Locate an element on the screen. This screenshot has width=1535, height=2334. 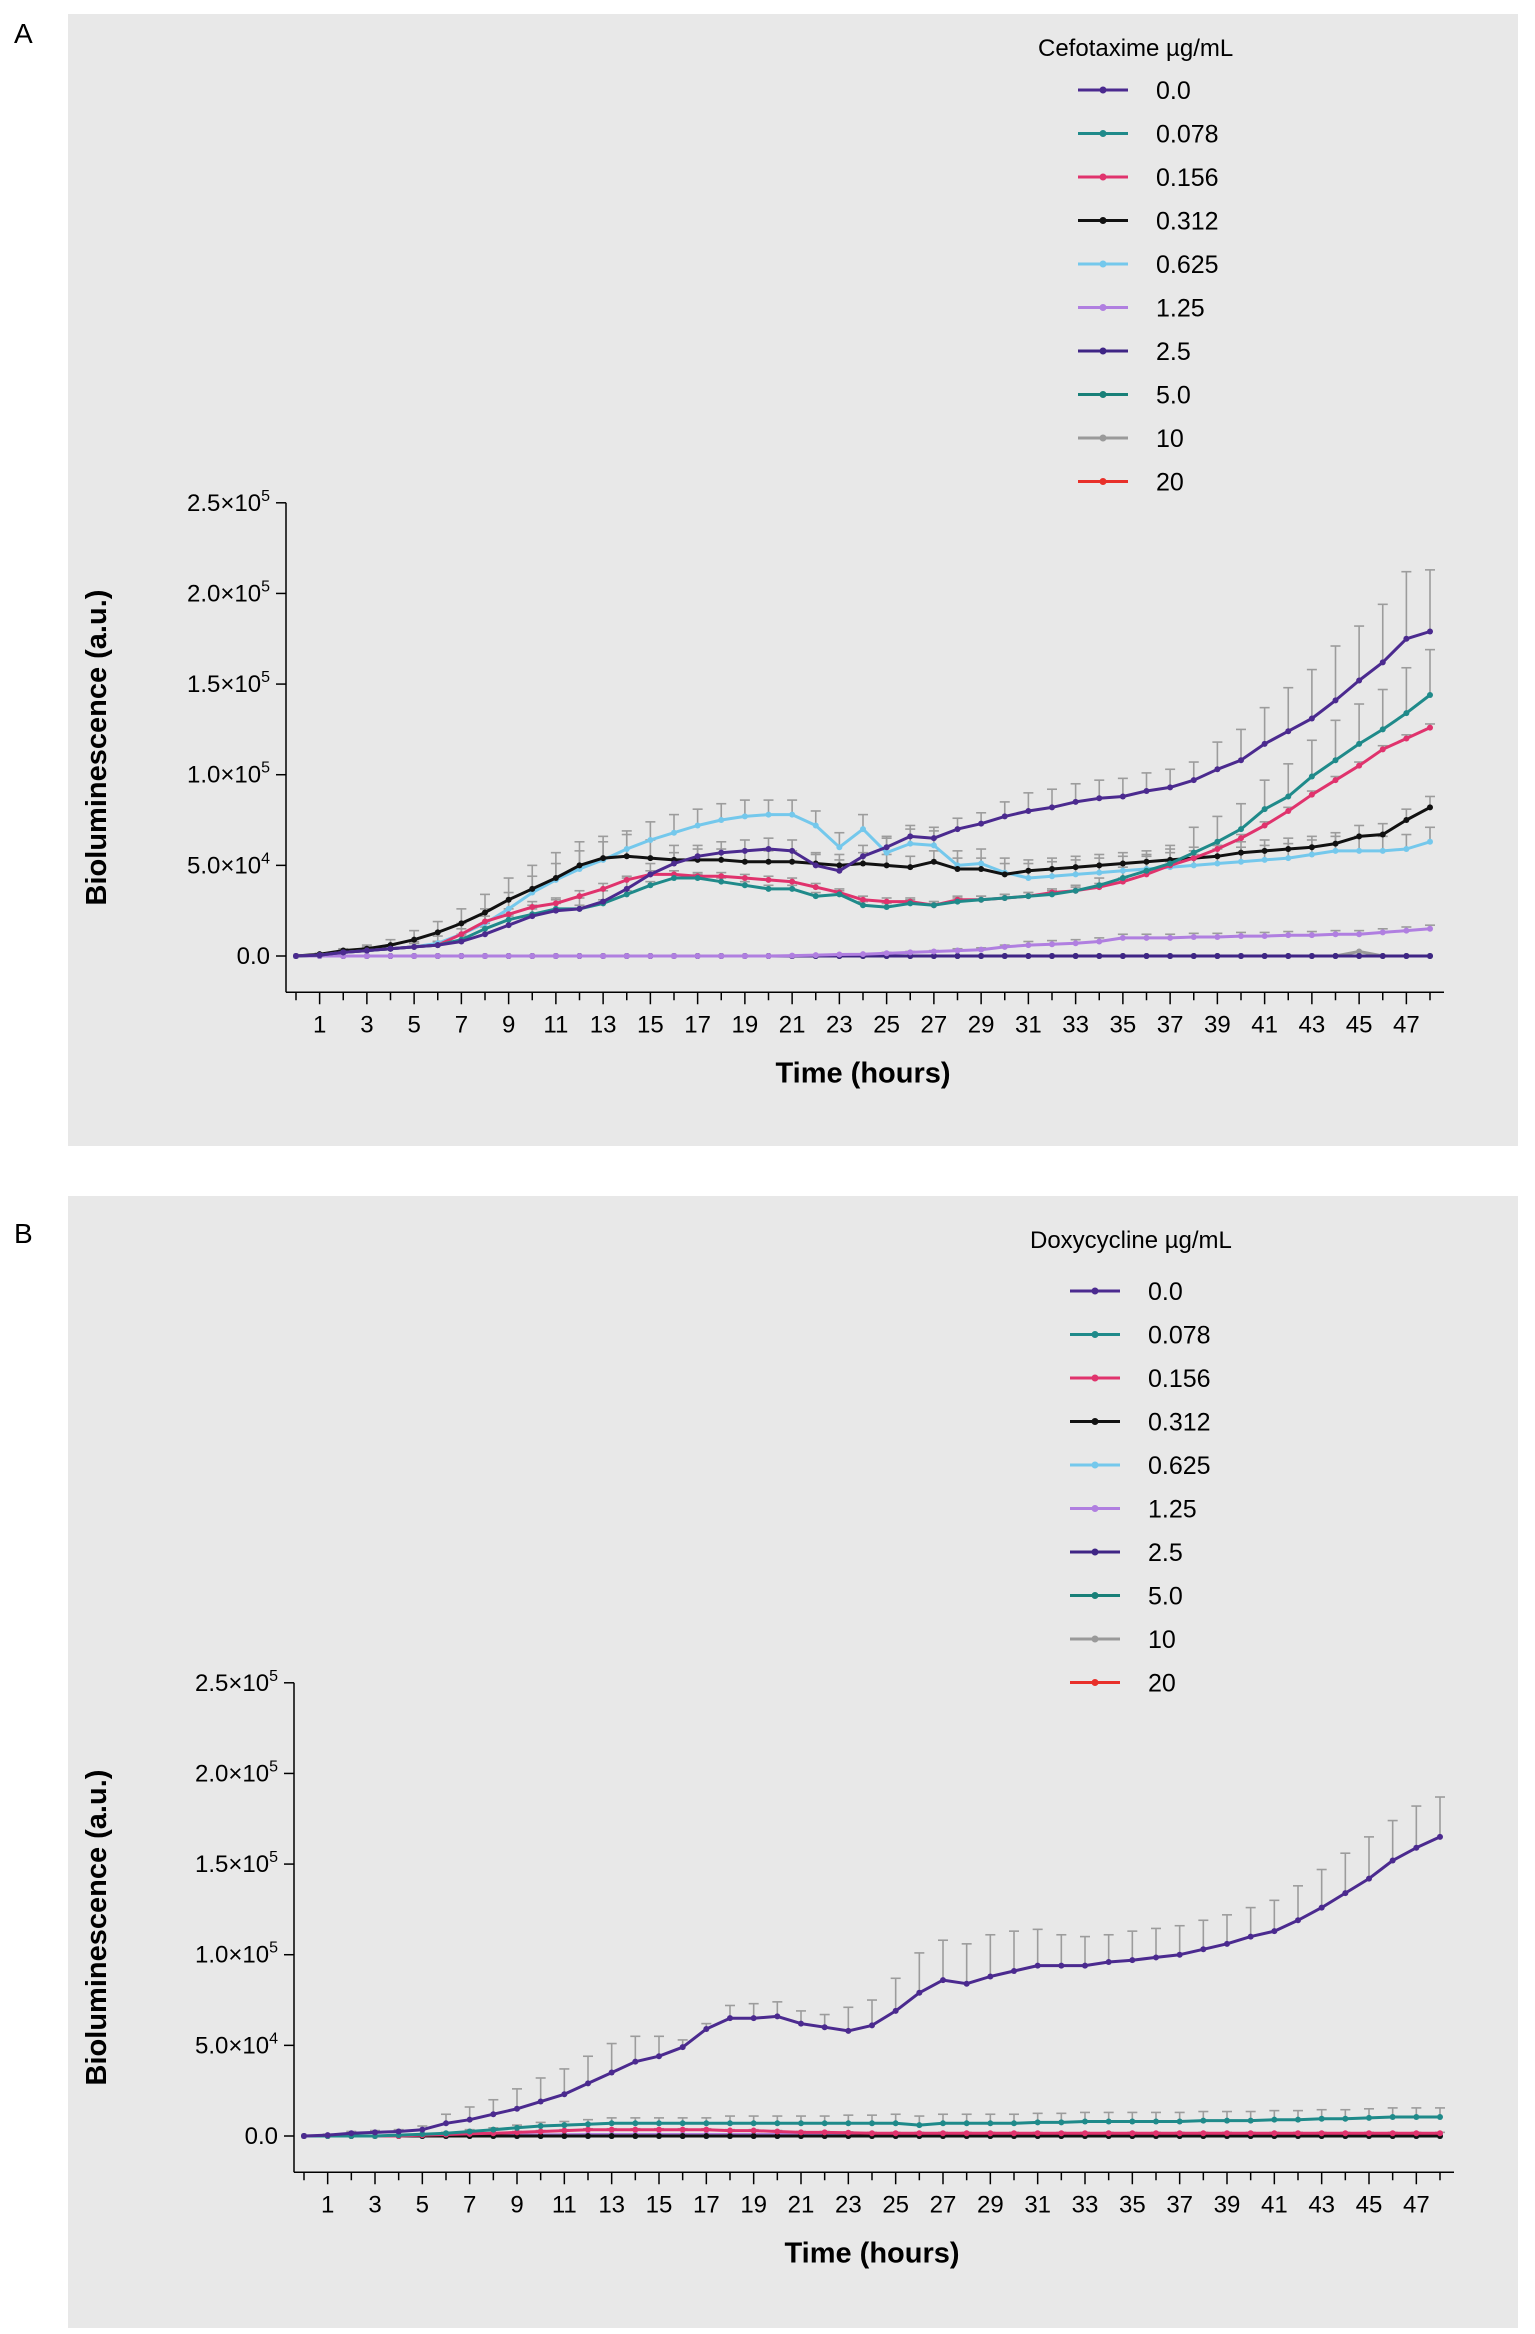
x-tick-label: 45 is located at coordinates (1369, 2204).